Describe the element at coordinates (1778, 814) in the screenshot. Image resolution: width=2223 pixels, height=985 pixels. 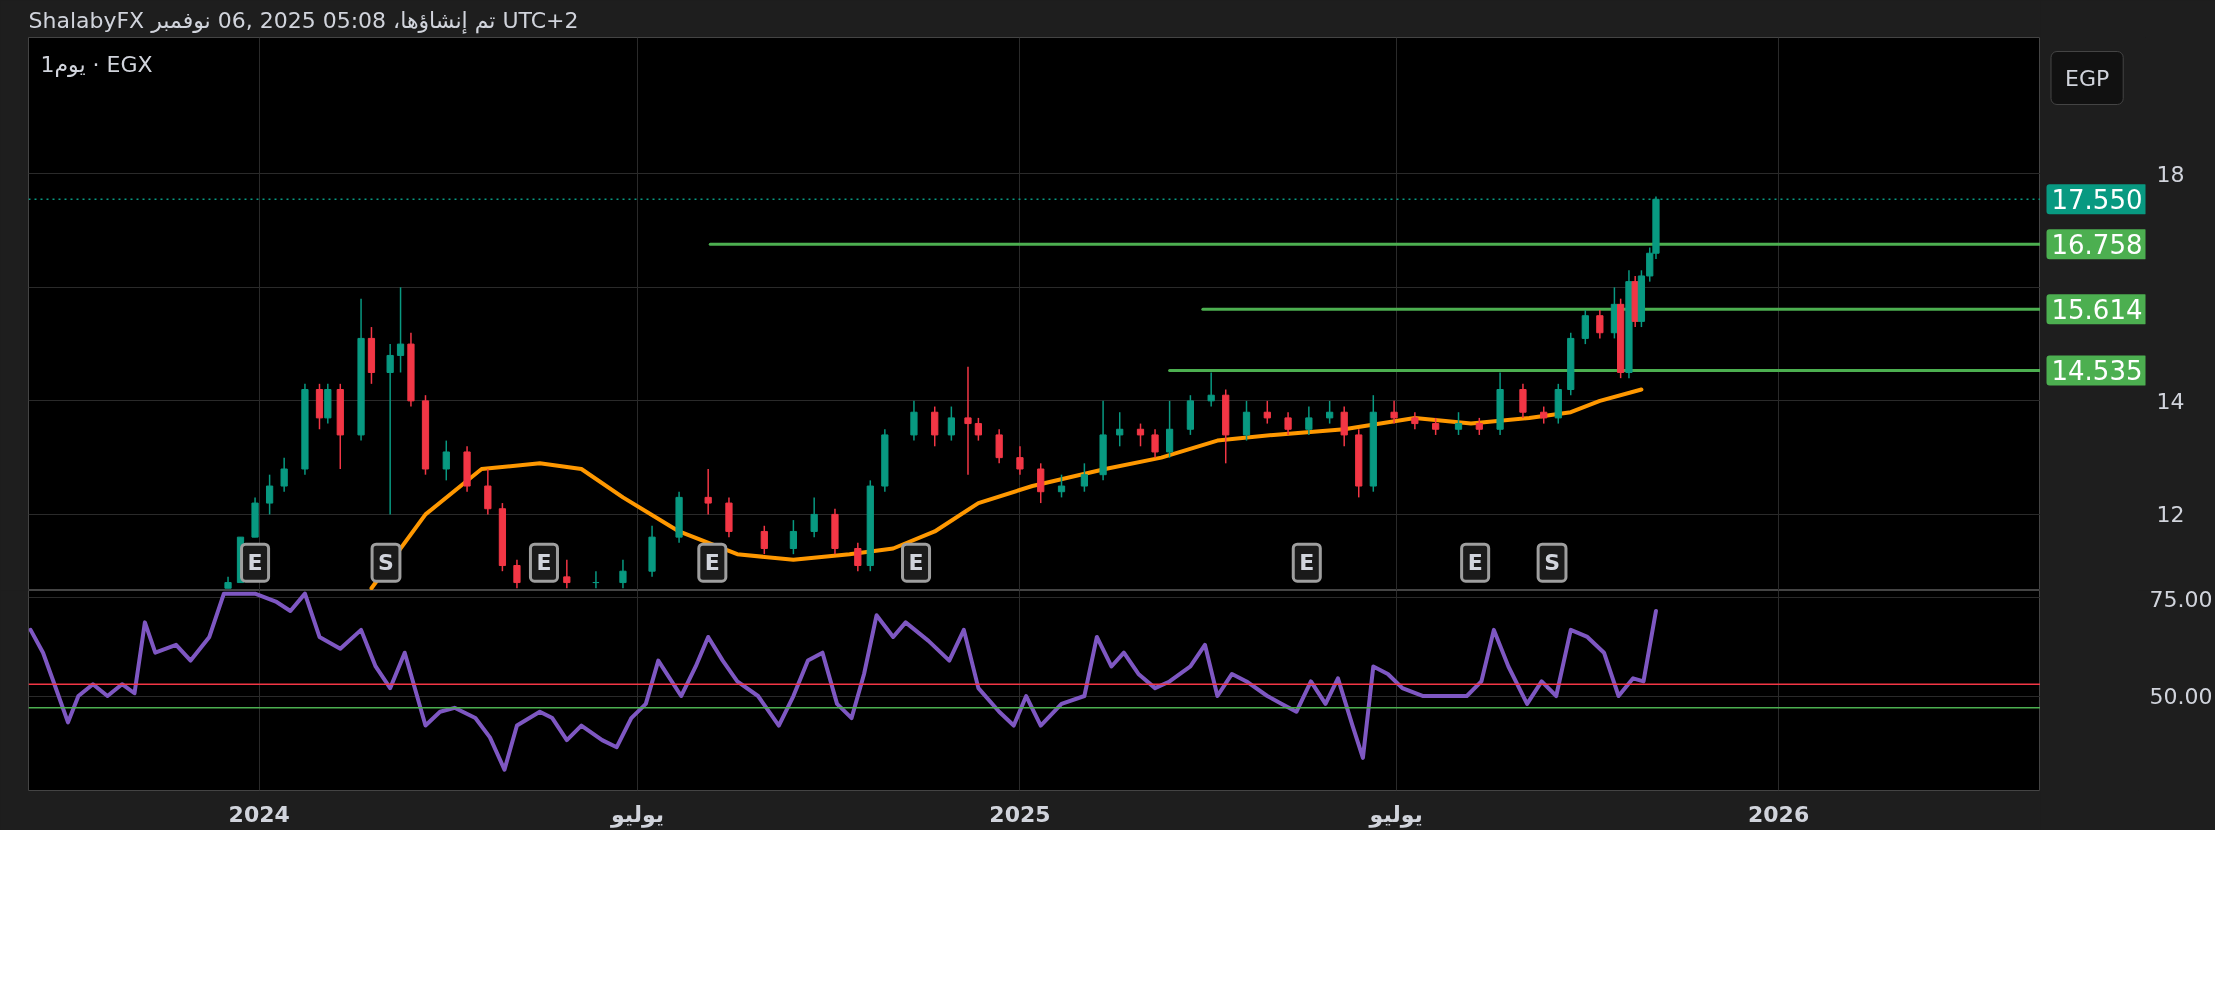
I see `x-tick-label: 2026` at that location.